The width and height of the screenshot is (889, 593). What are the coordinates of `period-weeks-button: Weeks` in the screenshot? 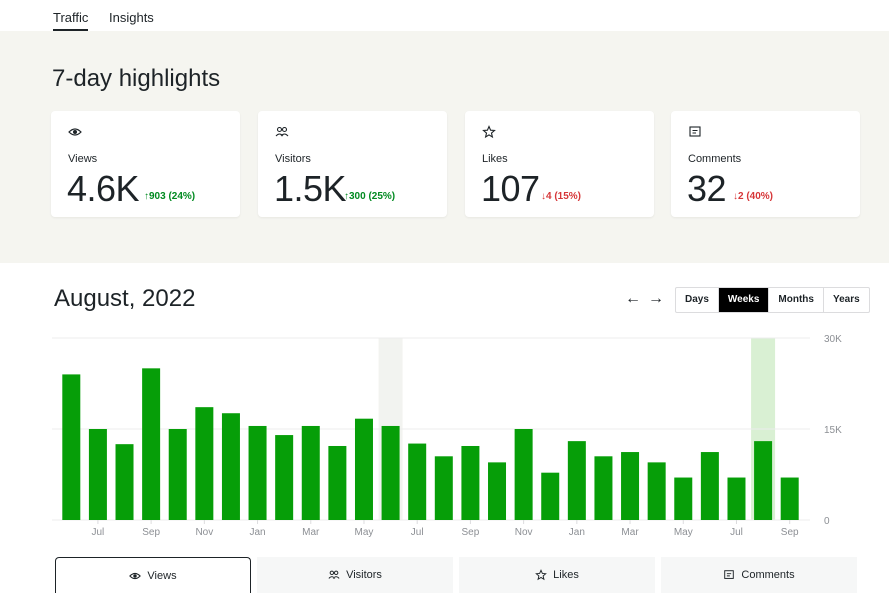 It's located at (743, 300).